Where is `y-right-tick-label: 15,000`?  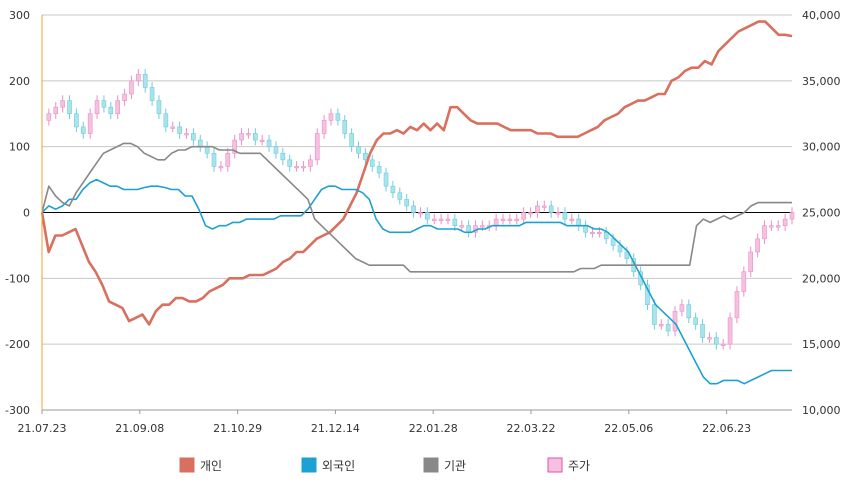
y-right-tick-label: 15,000 is located at coordinates (821, 344).